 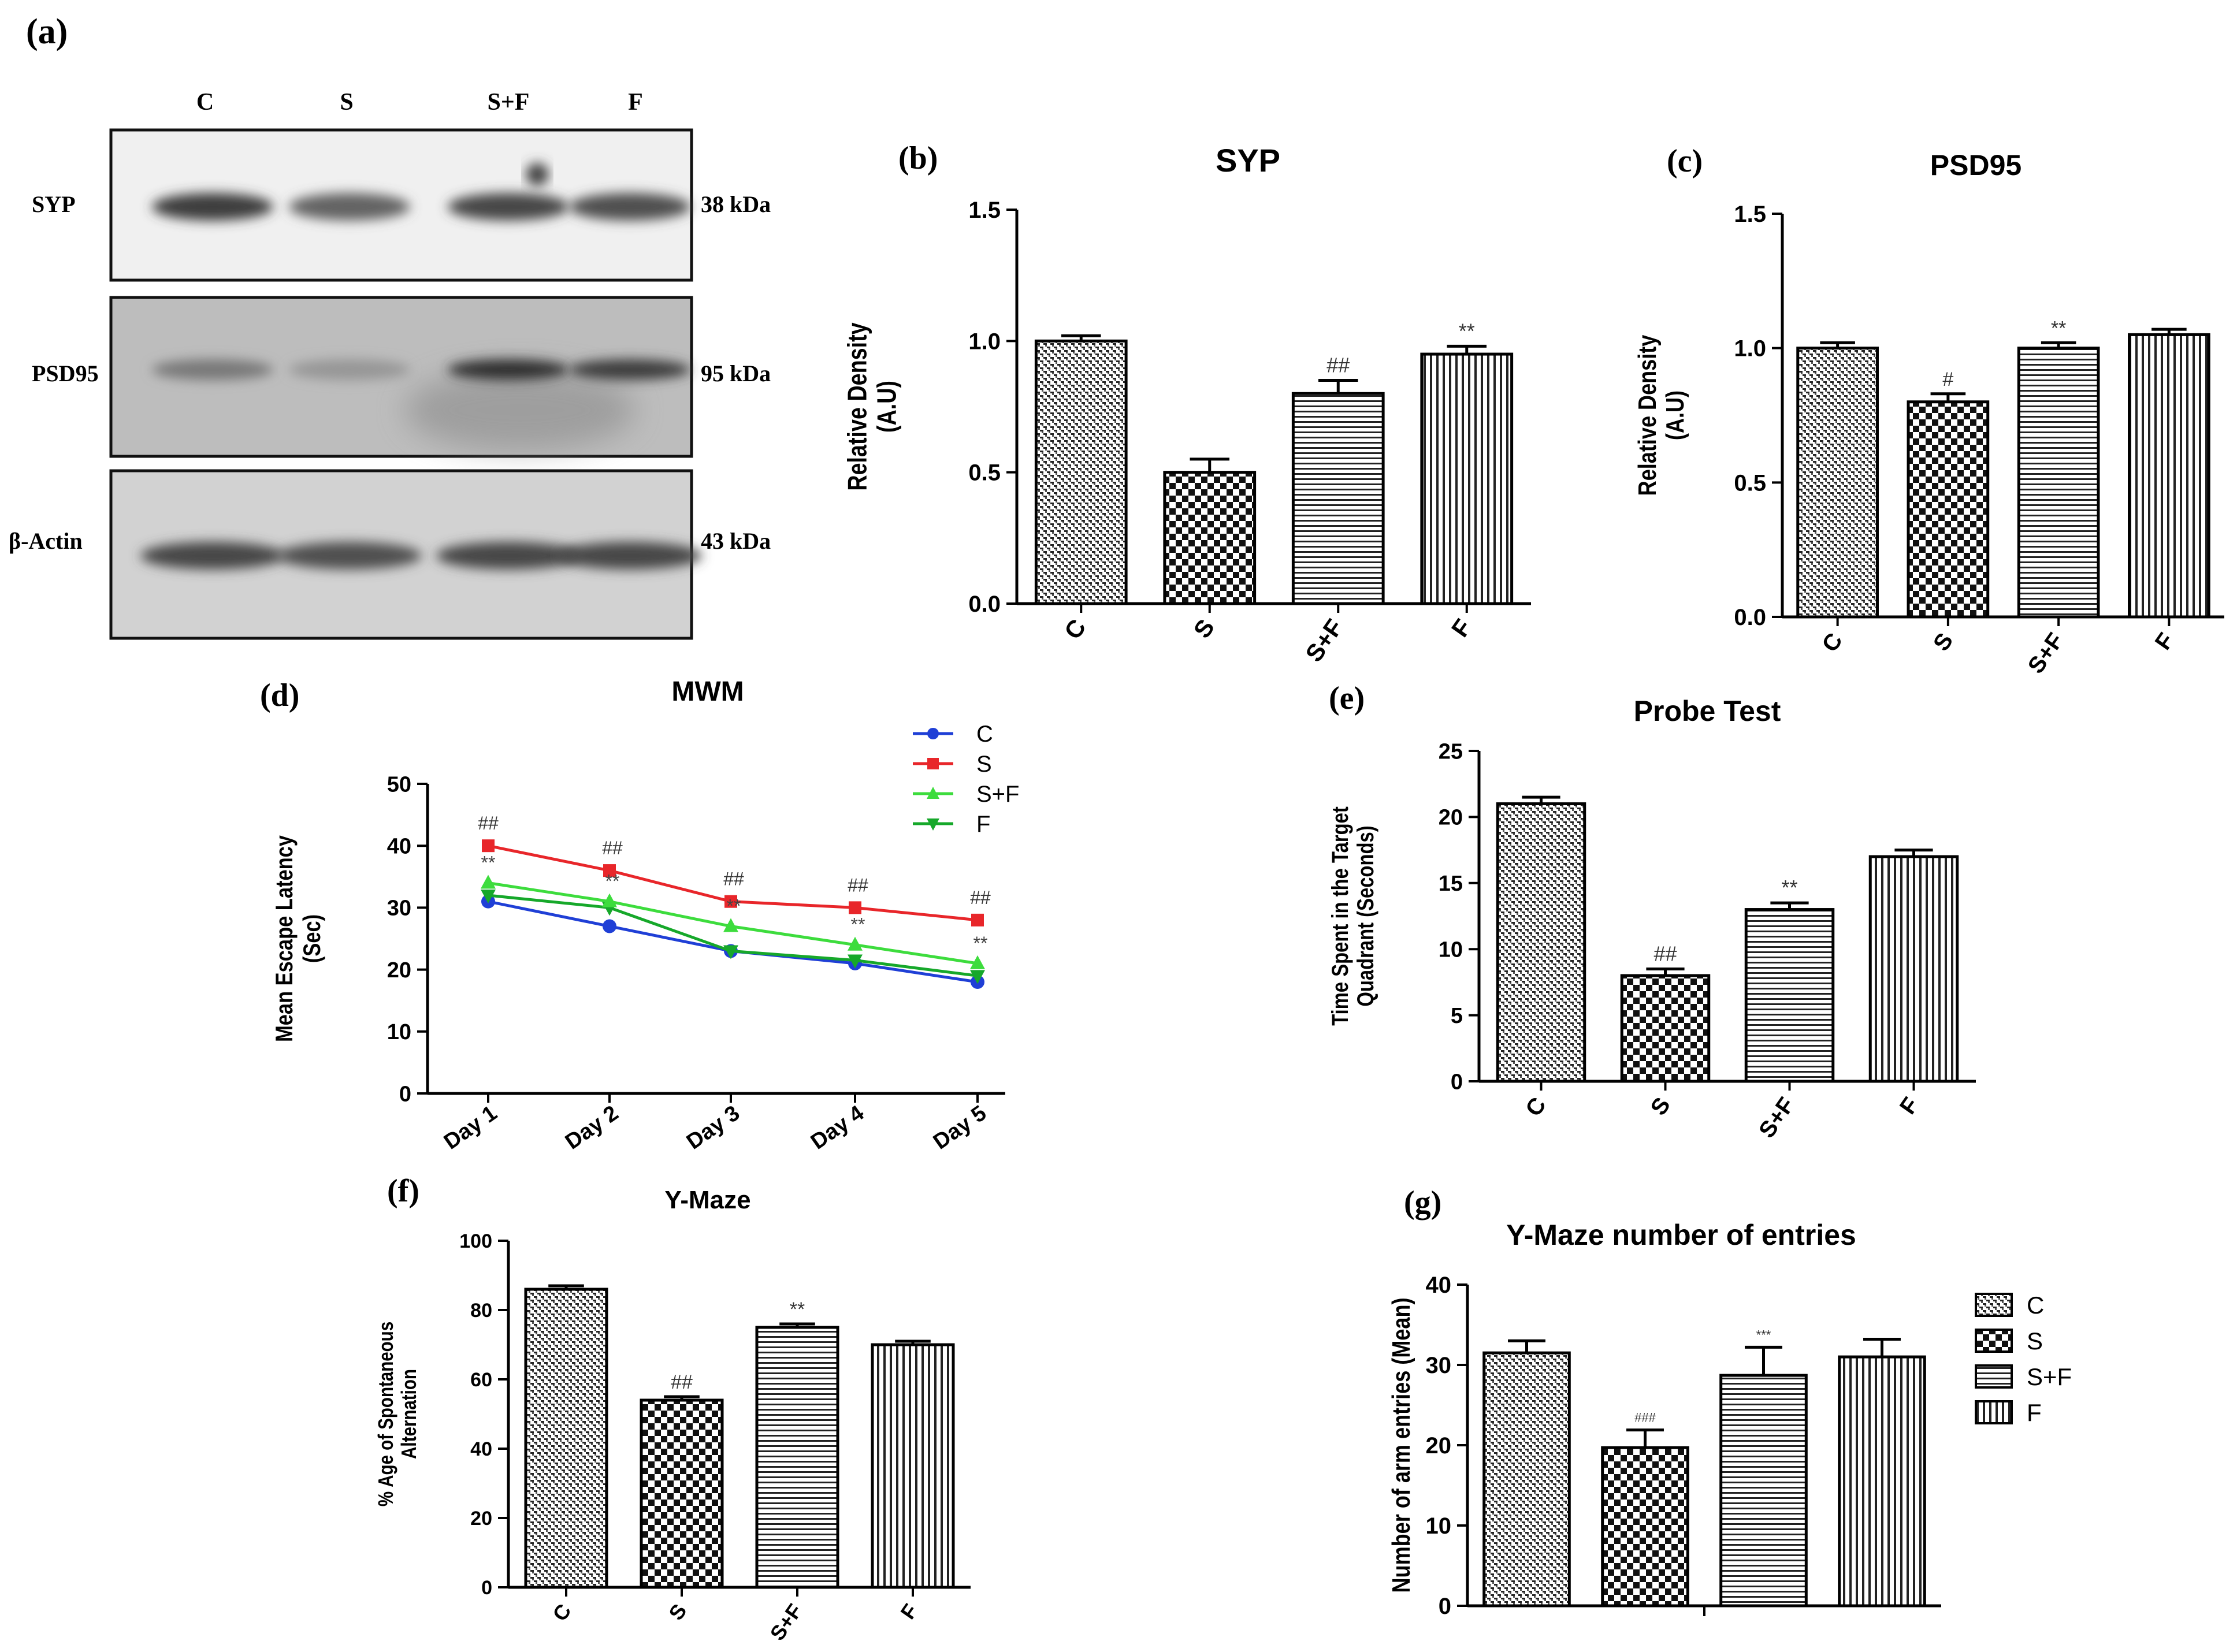 What do you see at coordinates (1763, 1335) in the screenshot?
I see `significance-mark: ***` at bounding box center [1763, 1335].